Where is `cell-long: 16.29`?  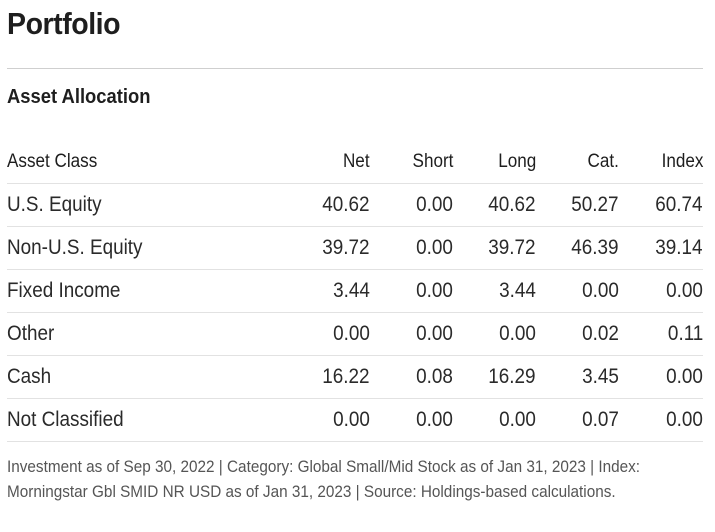
cell-long: 16.29 is located at coordinates (494, 377).